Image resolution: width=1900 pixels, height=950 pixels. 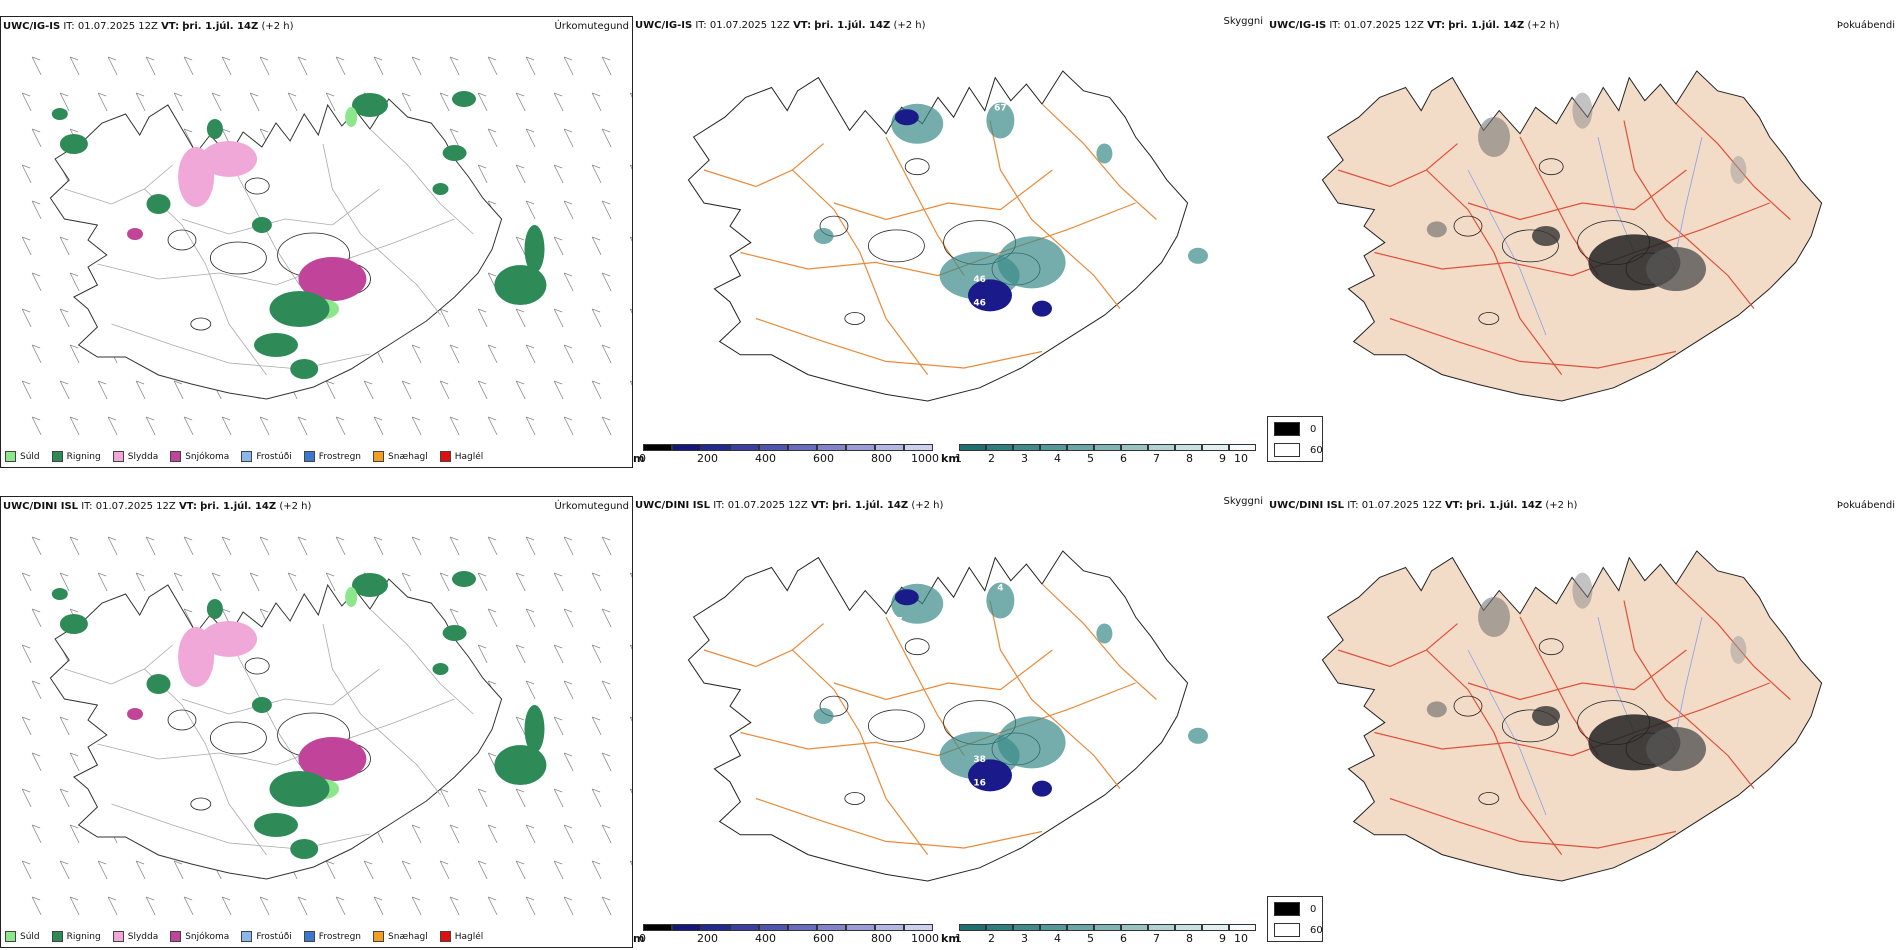 What do you see at coordinates (927, 505) in the screenshot?
I see `lead-time: (+2 h)` at bounding box center [927, 505].